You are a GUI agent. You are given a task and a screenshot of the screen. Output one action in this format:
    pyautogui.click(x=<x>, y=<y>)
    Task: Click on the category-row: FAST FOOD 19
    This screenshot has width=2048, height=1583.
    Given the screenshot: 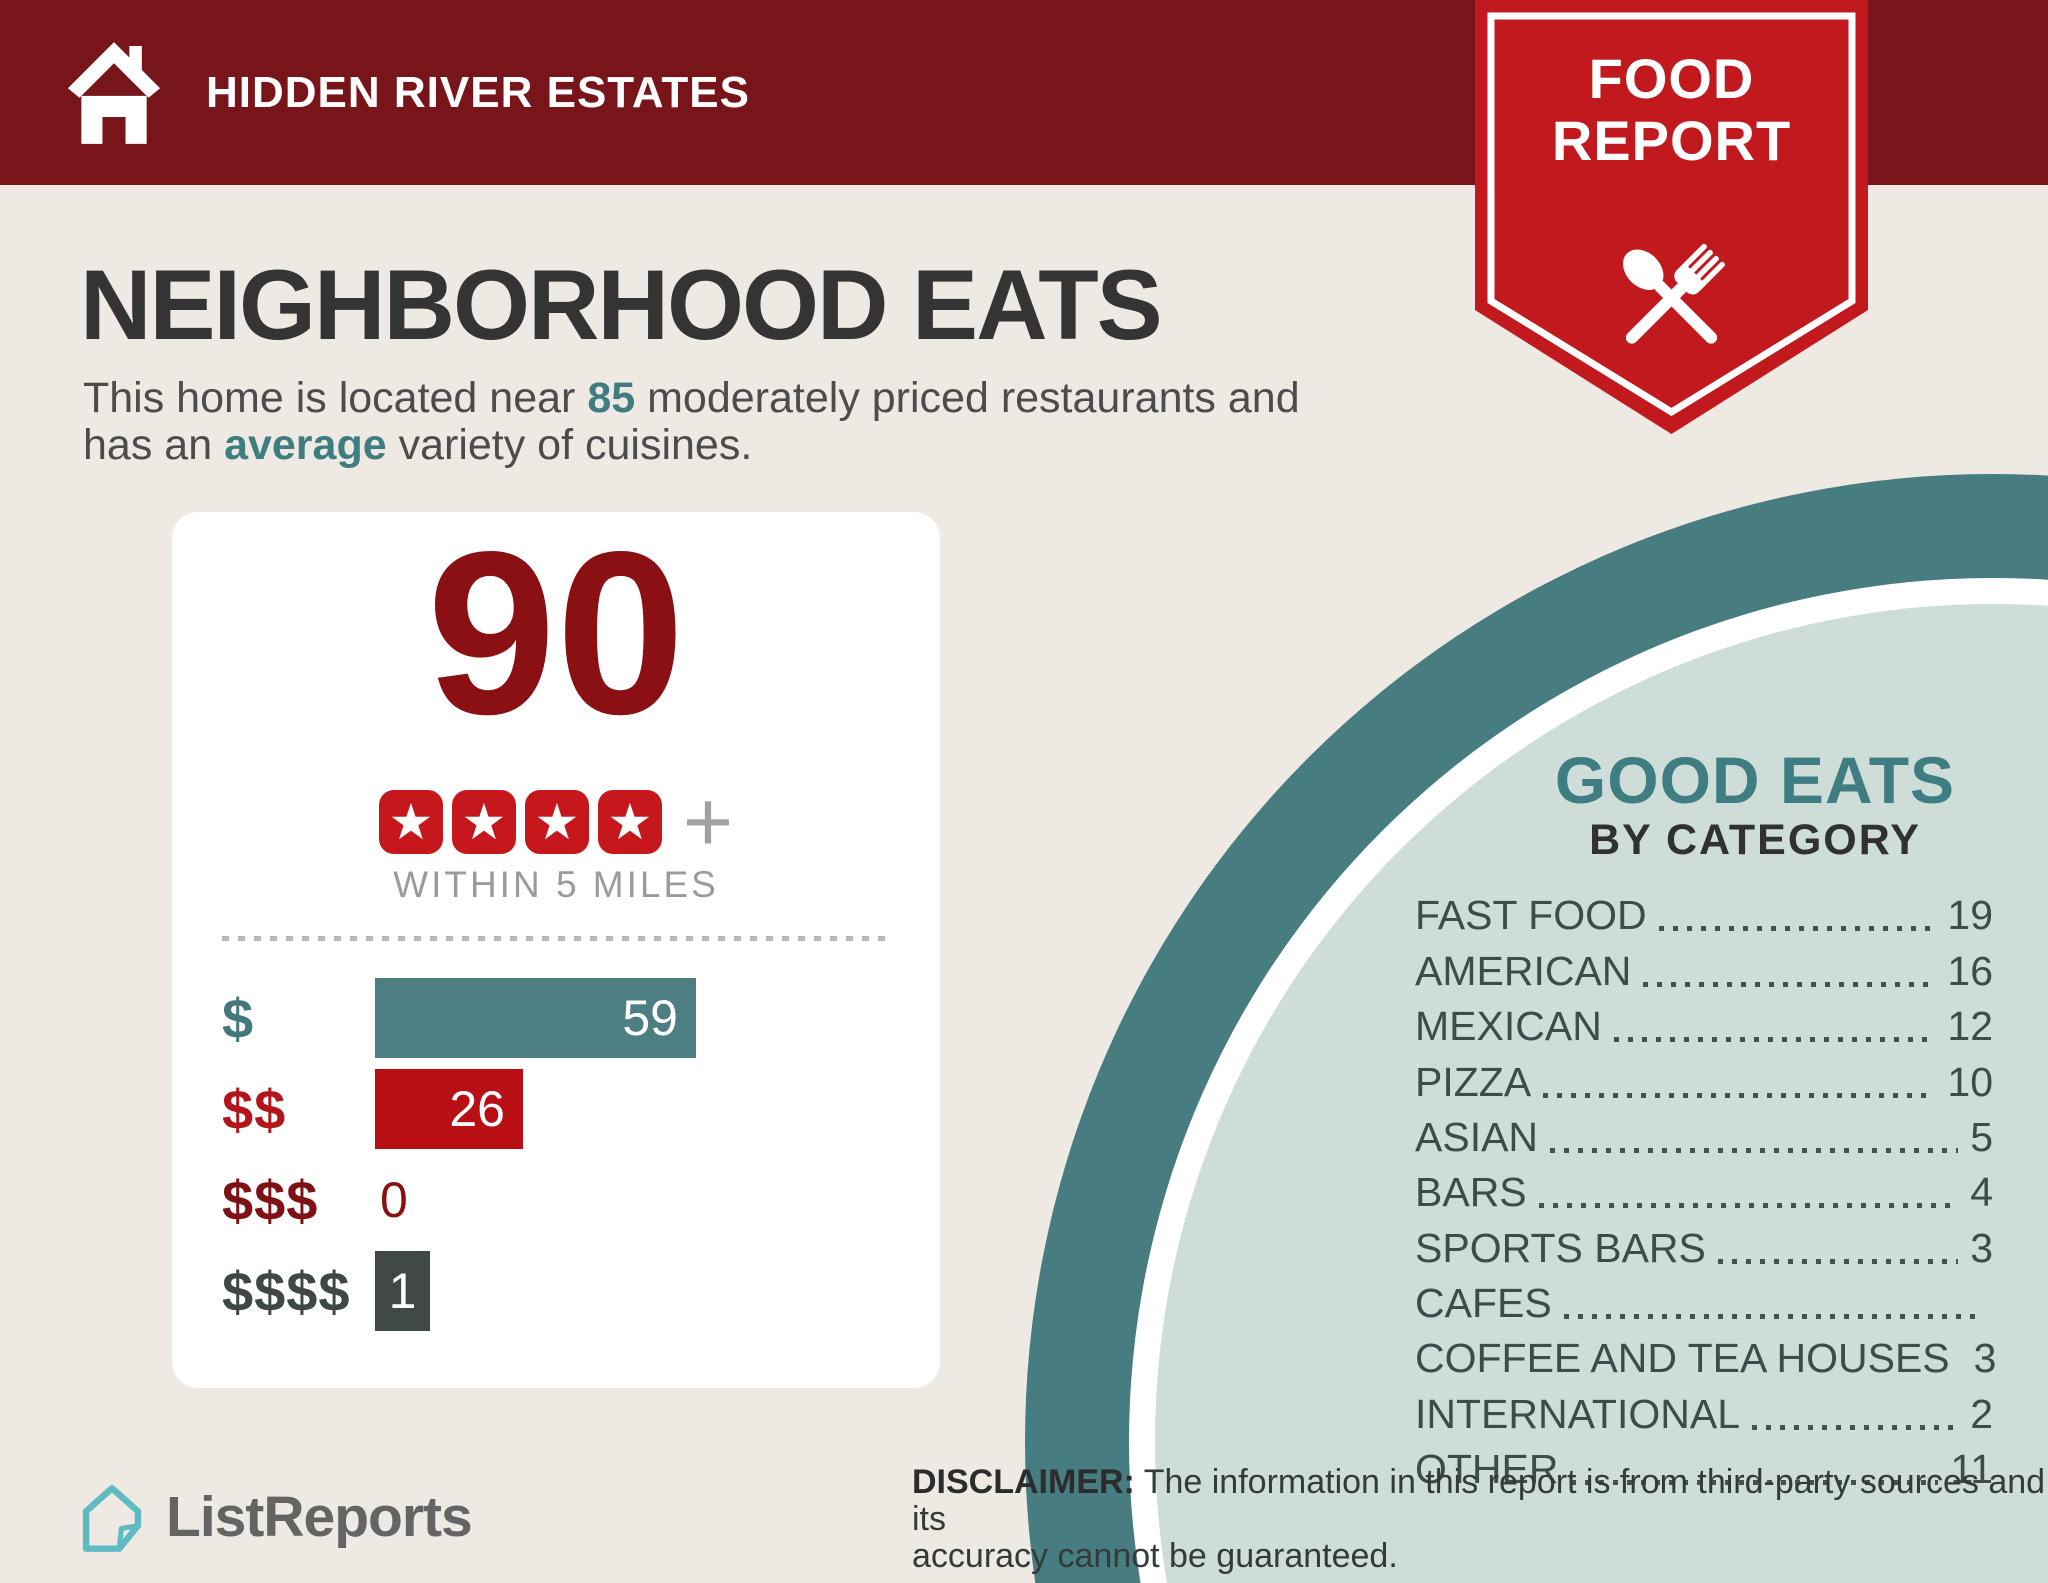 What is the action you would take?
    pyautogui.click(x=1704, y=909)
    